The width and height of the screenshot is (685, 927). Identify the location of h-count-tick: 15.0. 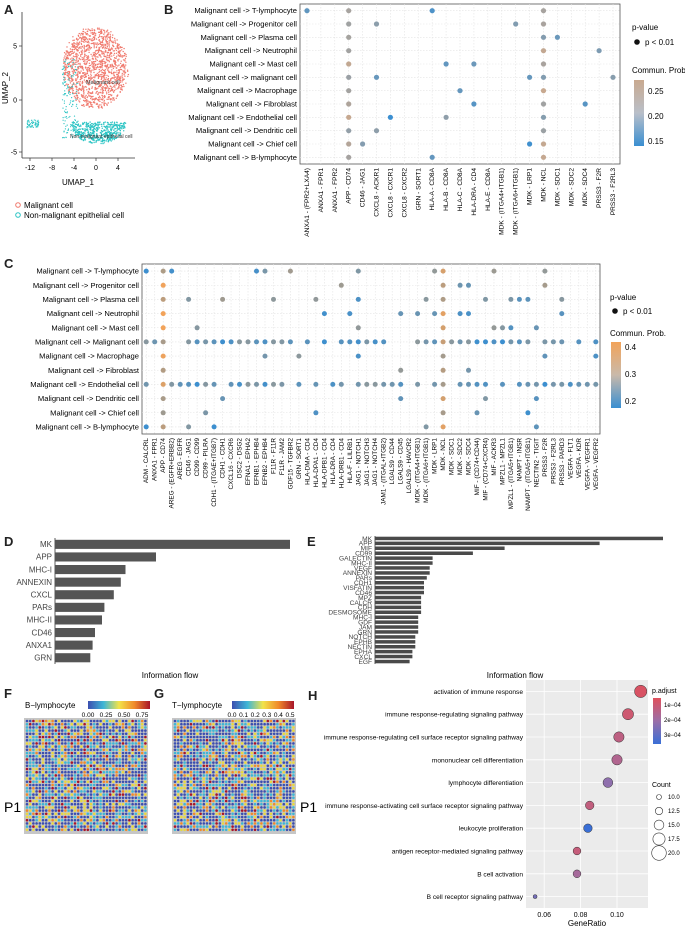
(674, 826).